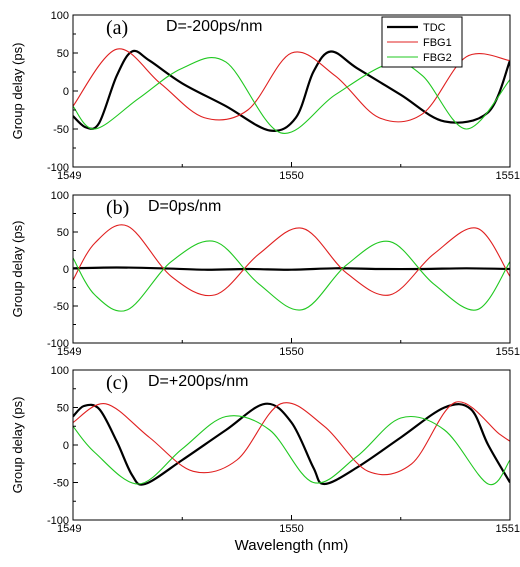 Image resolution: width=520 pixels, height=567 pixels. Describe the element at coordinates (184, 206) in the screenshot. I see `dispersion-annotation: D=0ps/nm` at that location.